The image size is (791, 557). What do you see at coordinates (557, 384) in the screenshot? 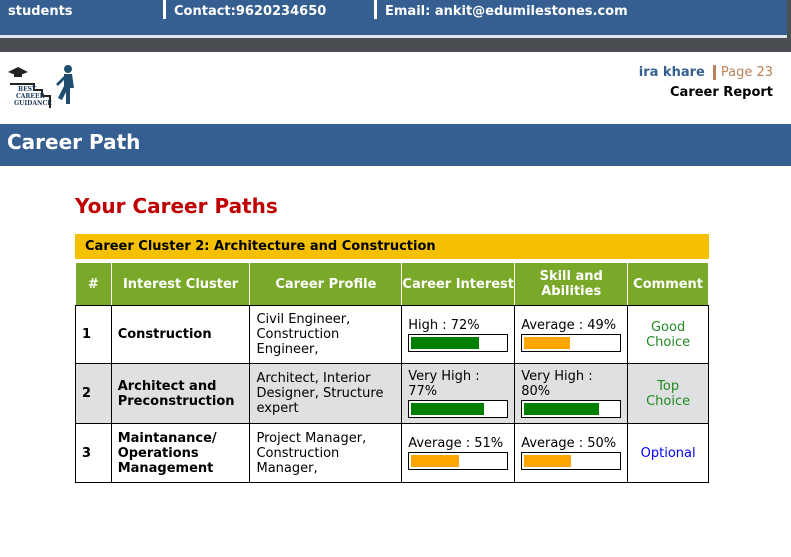
I see `skill-label: Very High : 80%` at bounding box center [557, 384].